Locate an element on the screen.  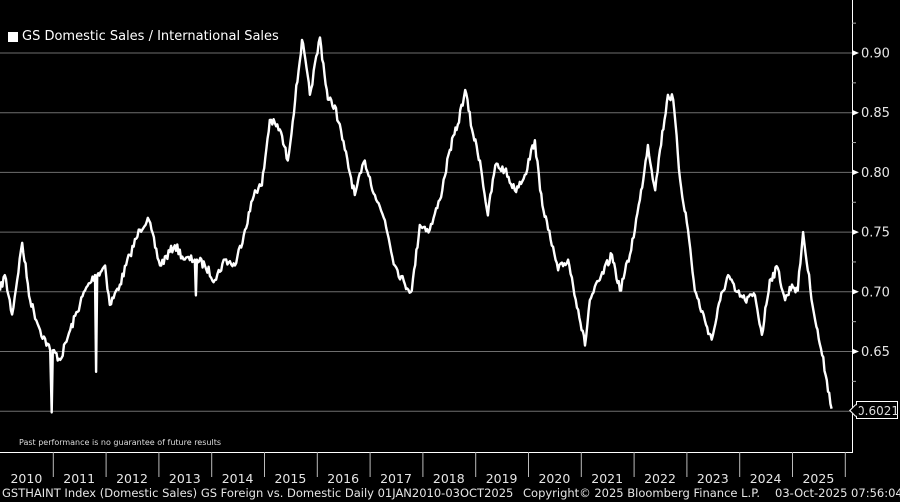
footer-copyright: Copyright© 2025 Bloomberg Finance L.P. is located at coordinates (641, 493).